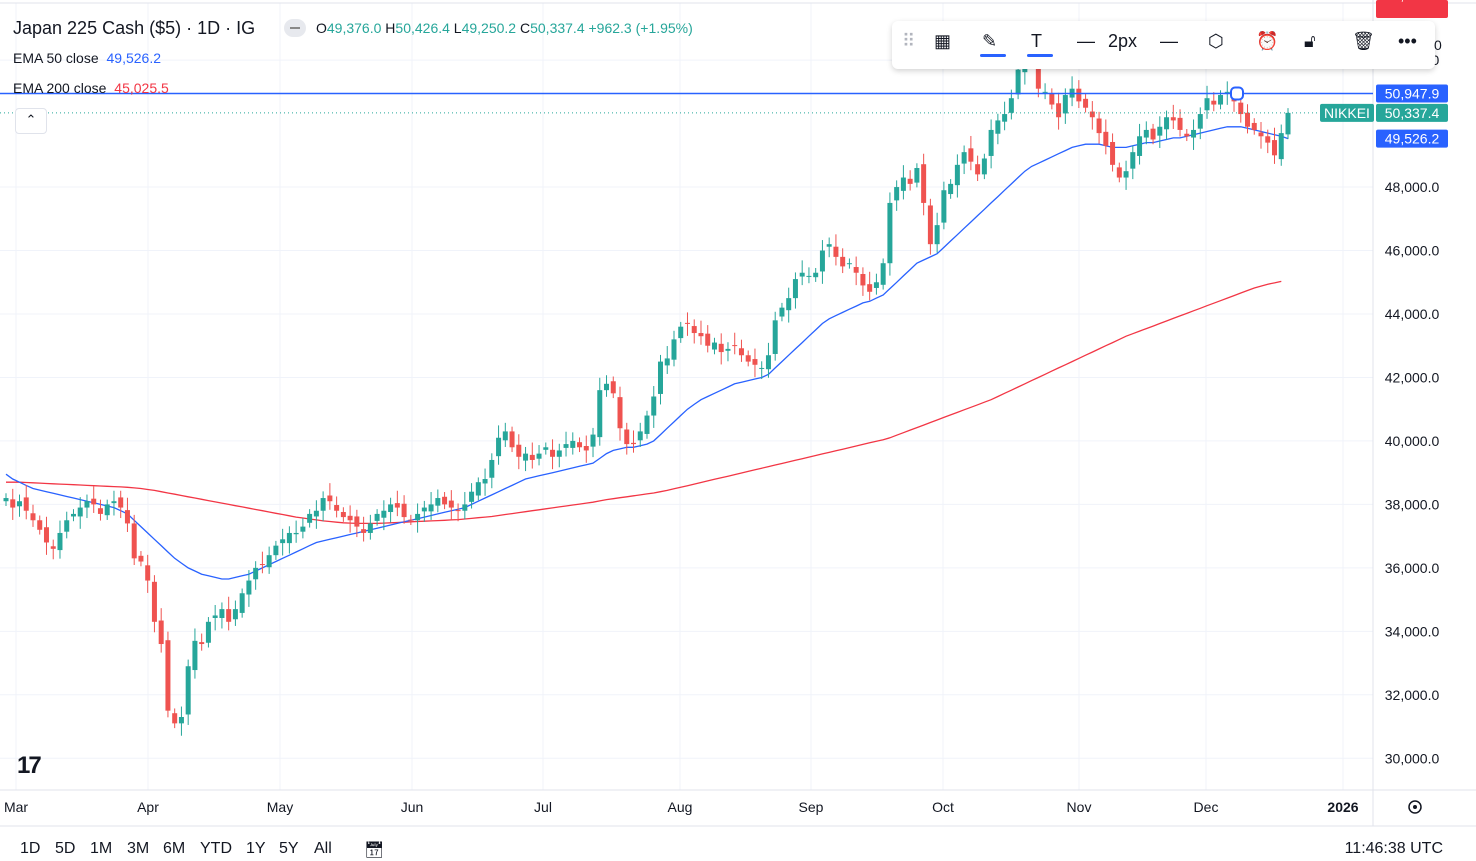 This screenshot has height=861, width=1476. Describe the element at coordinates (412, 807) in the screenshot. I see `time-tick-label: Jun` at that location.